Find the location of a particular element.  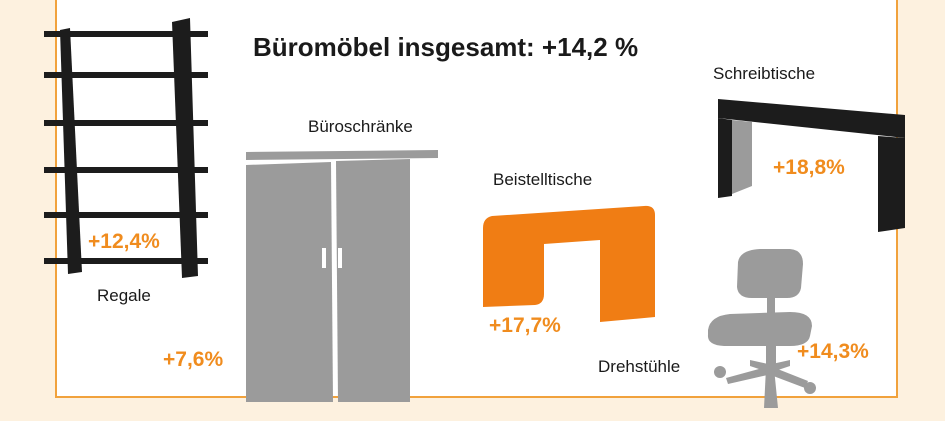

headline: Büromöbel insgesamt: +14,2 % is located at coordinates (446, 47).